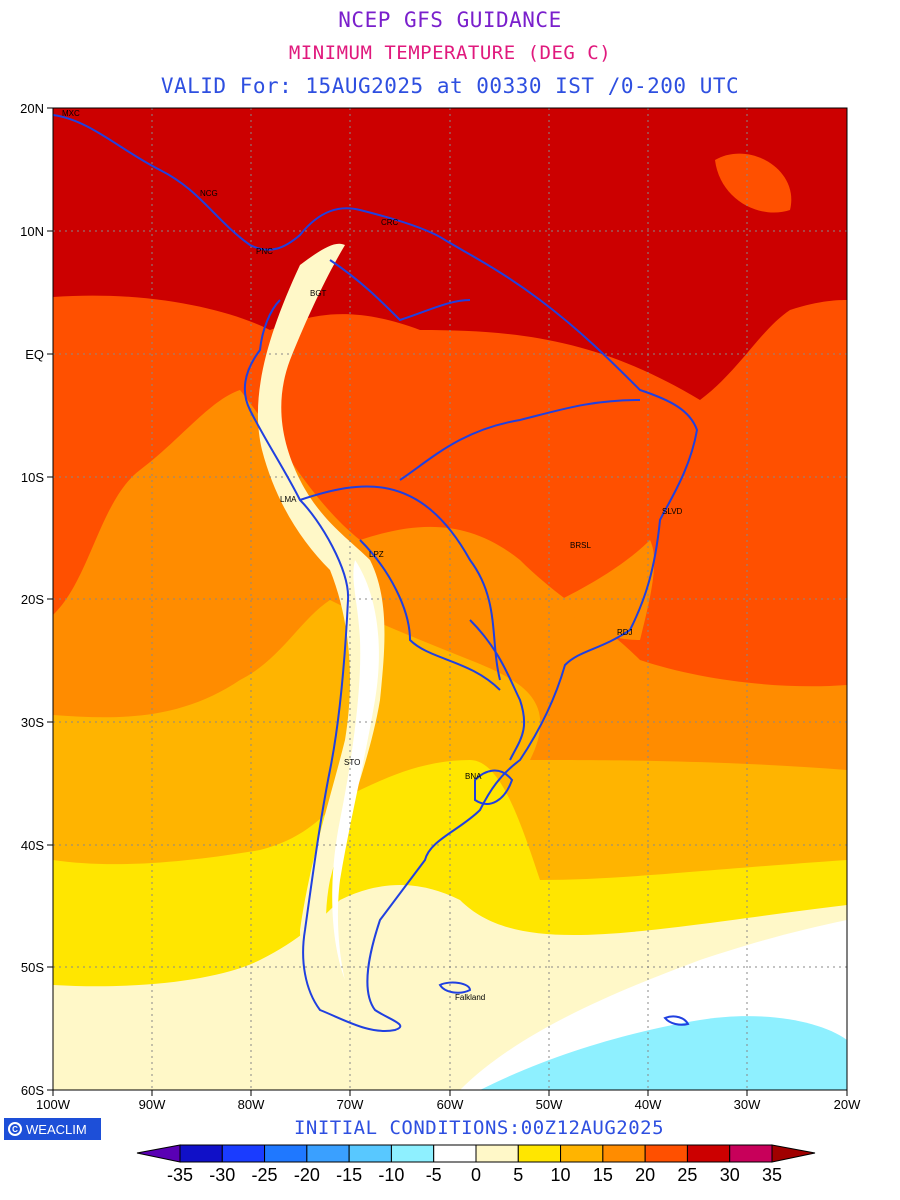 The image size is (900, 1200). I want to click on colorbar-tick-label: -35, so click(179, 1175).